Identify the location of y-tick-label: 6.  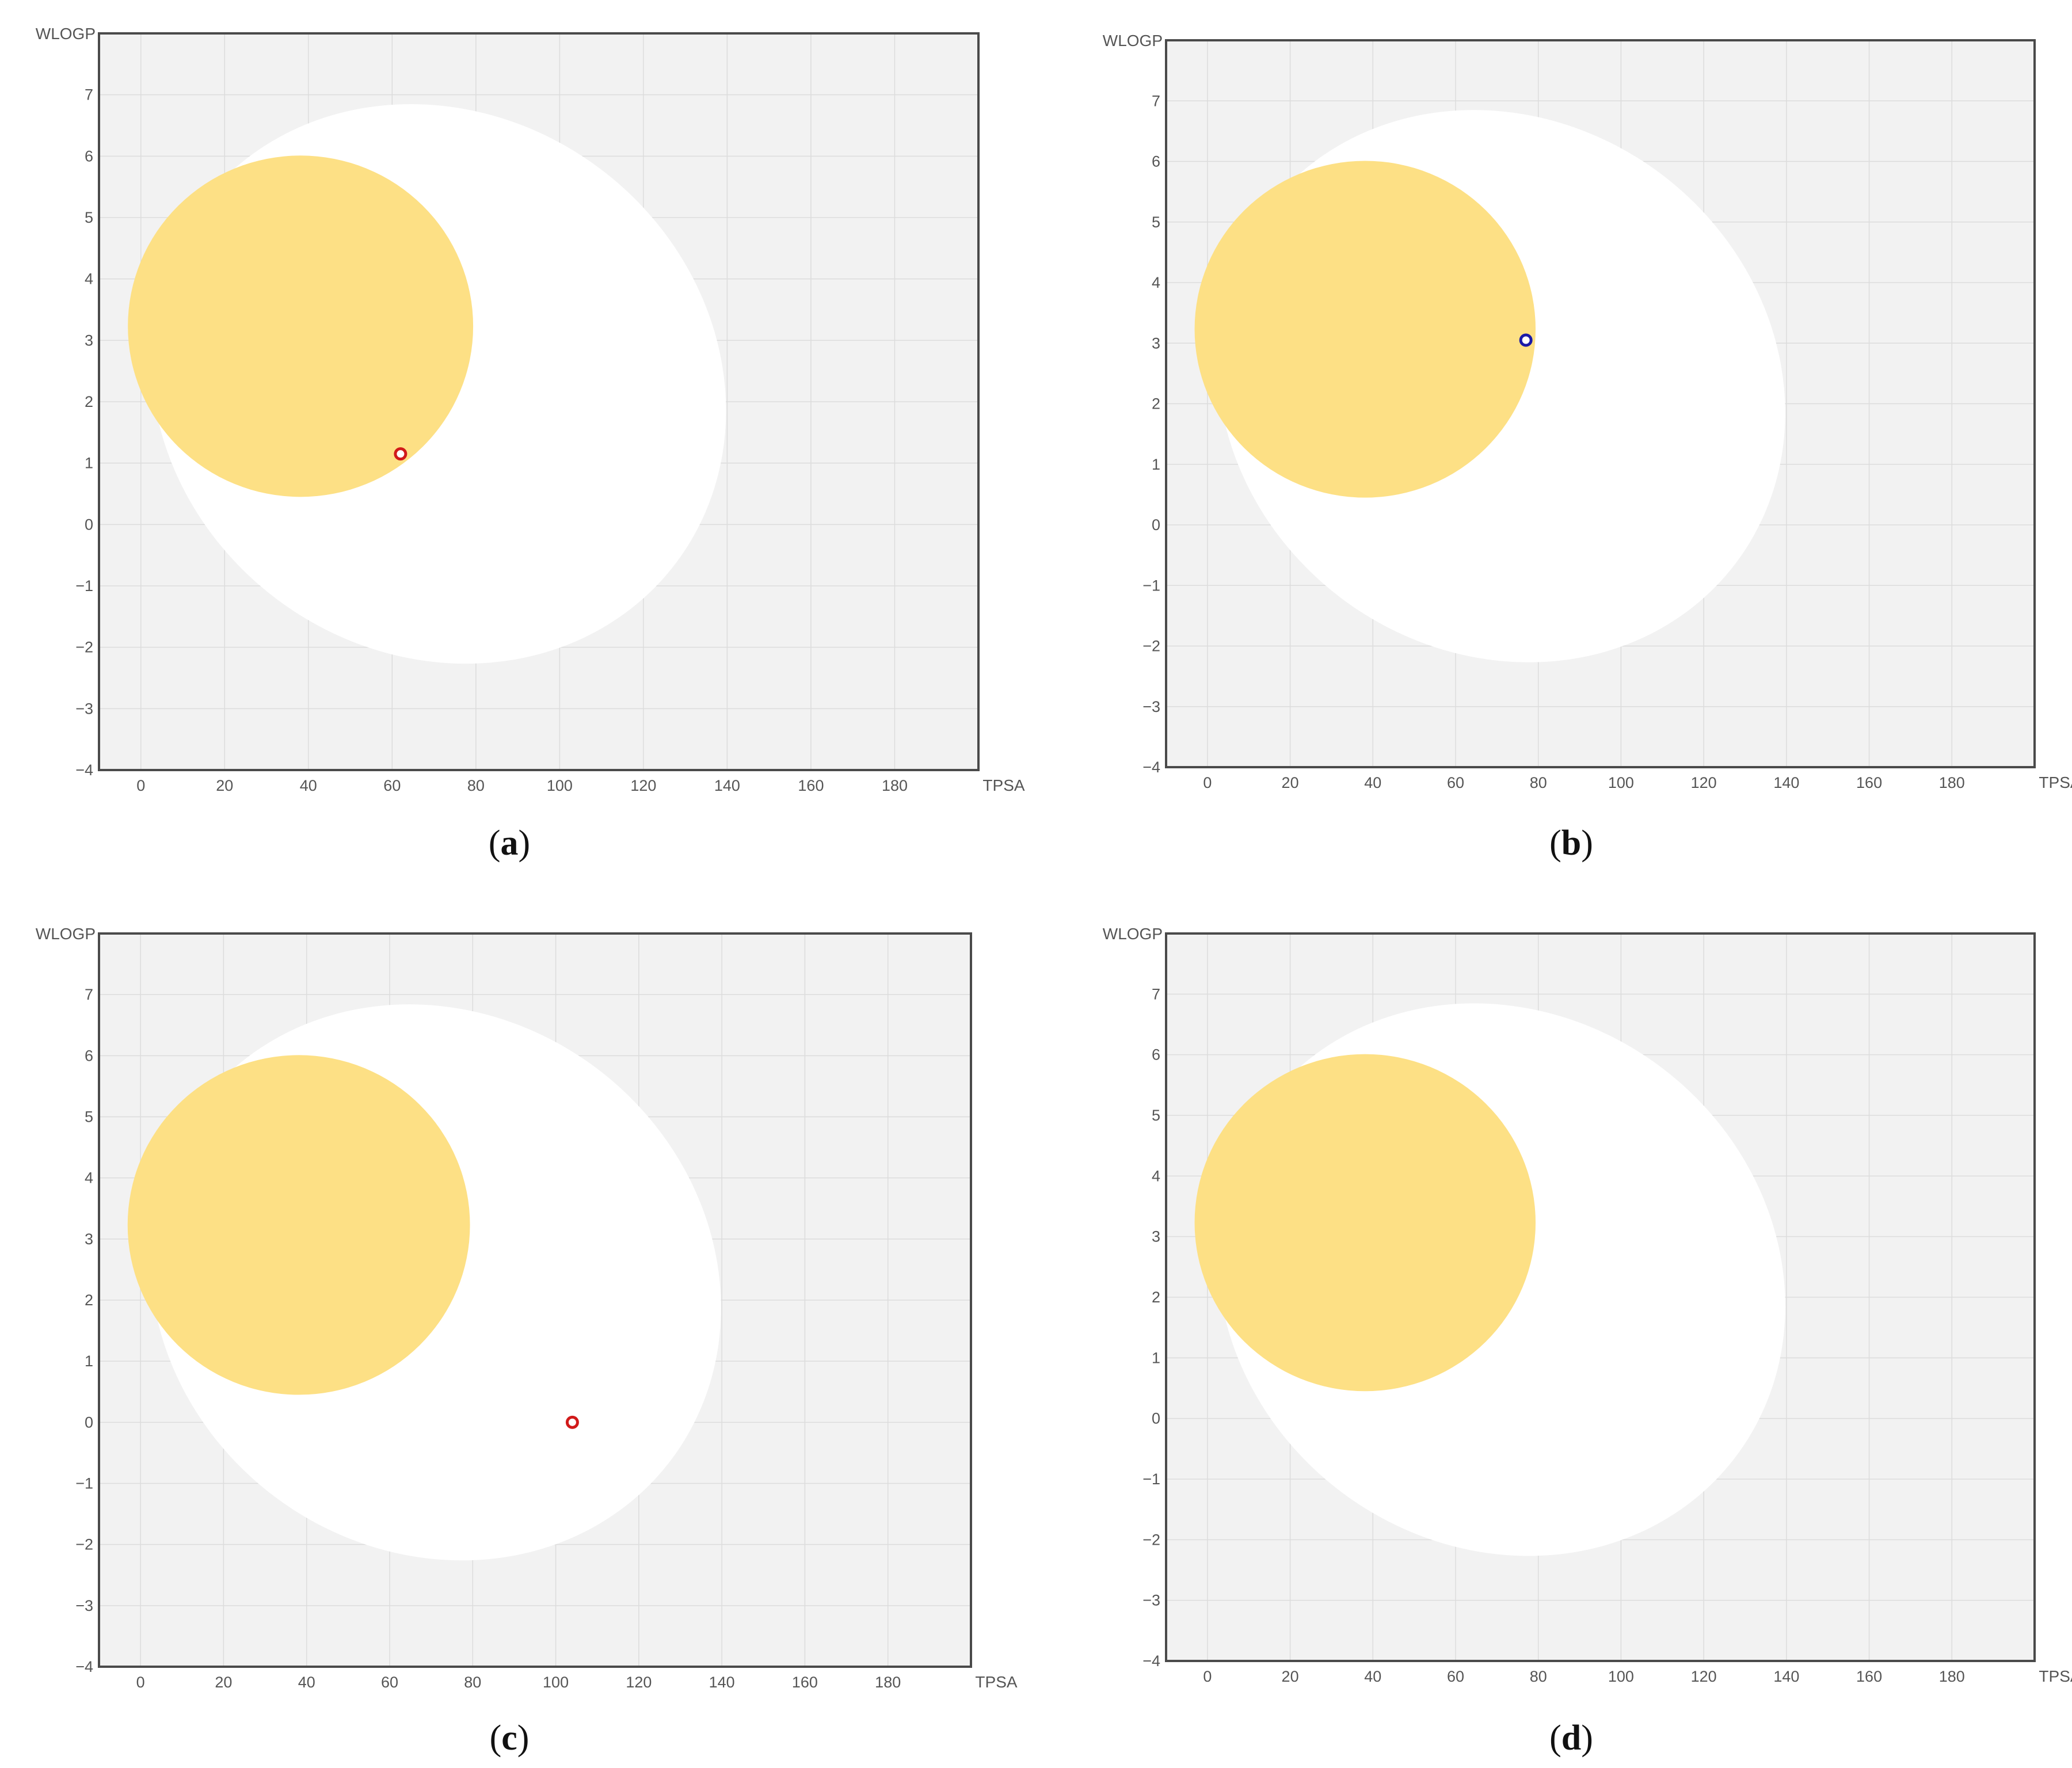
(89, 156).